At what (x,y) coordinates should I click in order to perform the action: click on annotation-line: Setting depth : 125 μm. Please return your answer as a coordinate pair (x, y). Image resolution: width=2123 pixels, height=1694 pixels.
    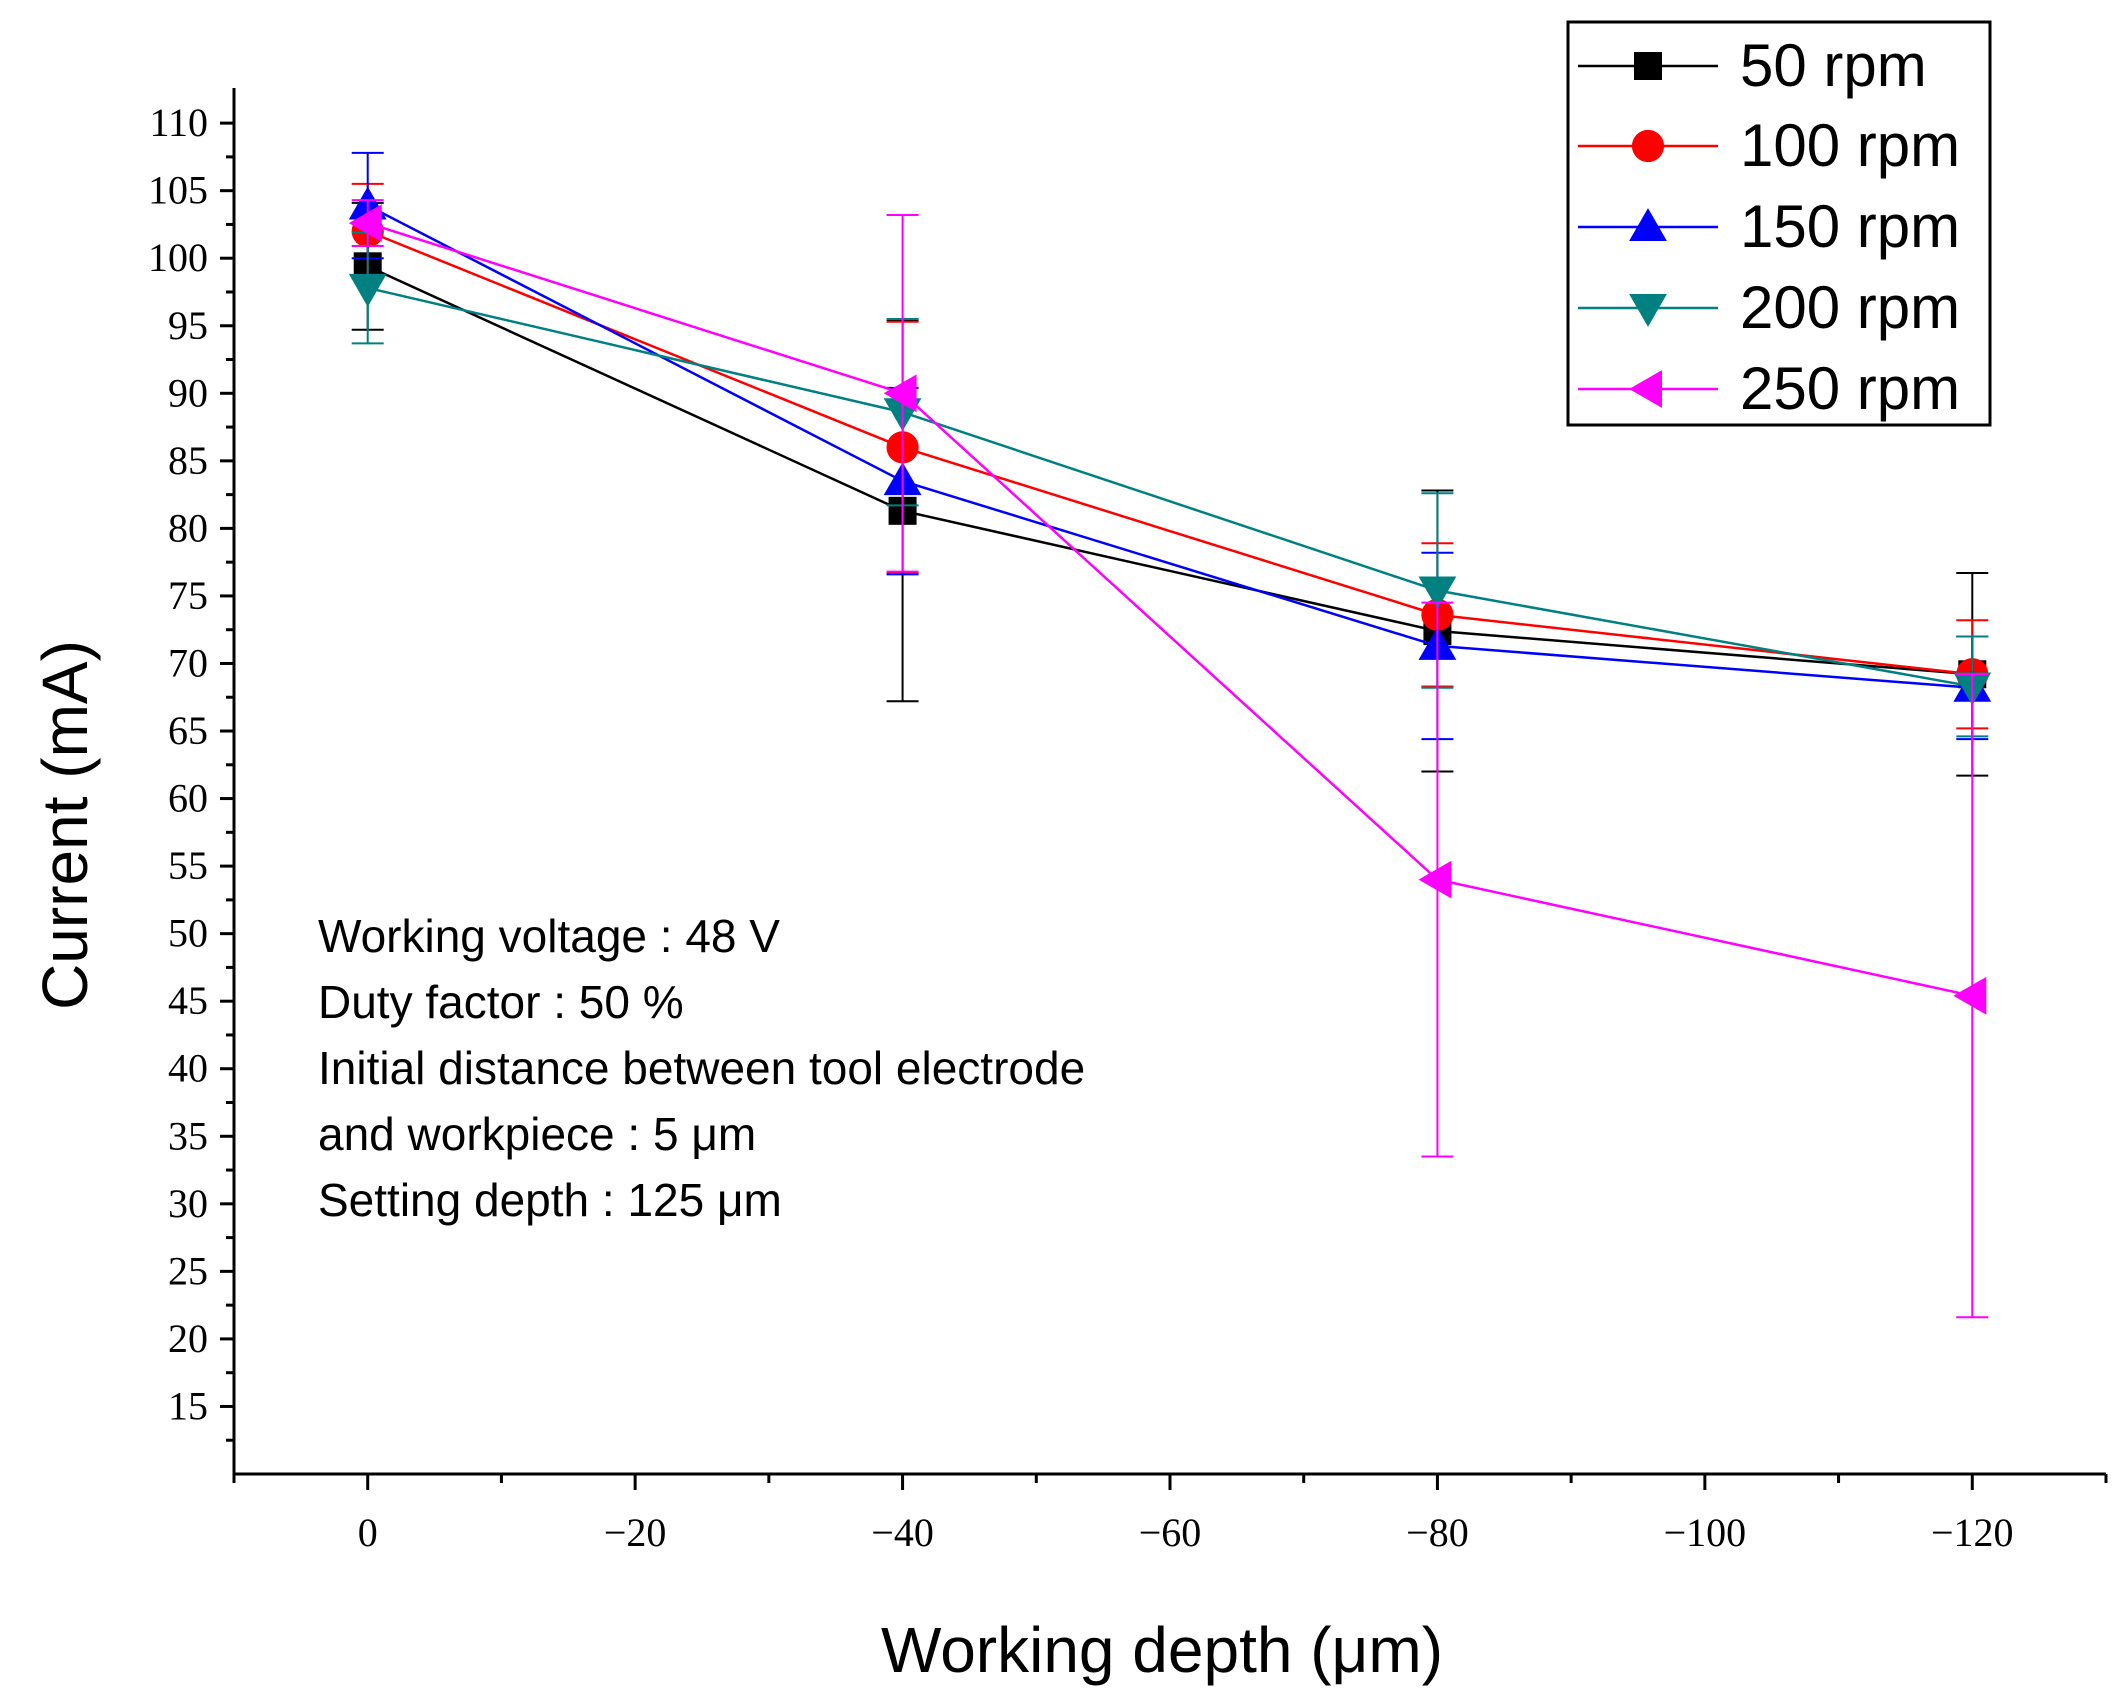
    Looking at the image, I should click on (550, 1200).